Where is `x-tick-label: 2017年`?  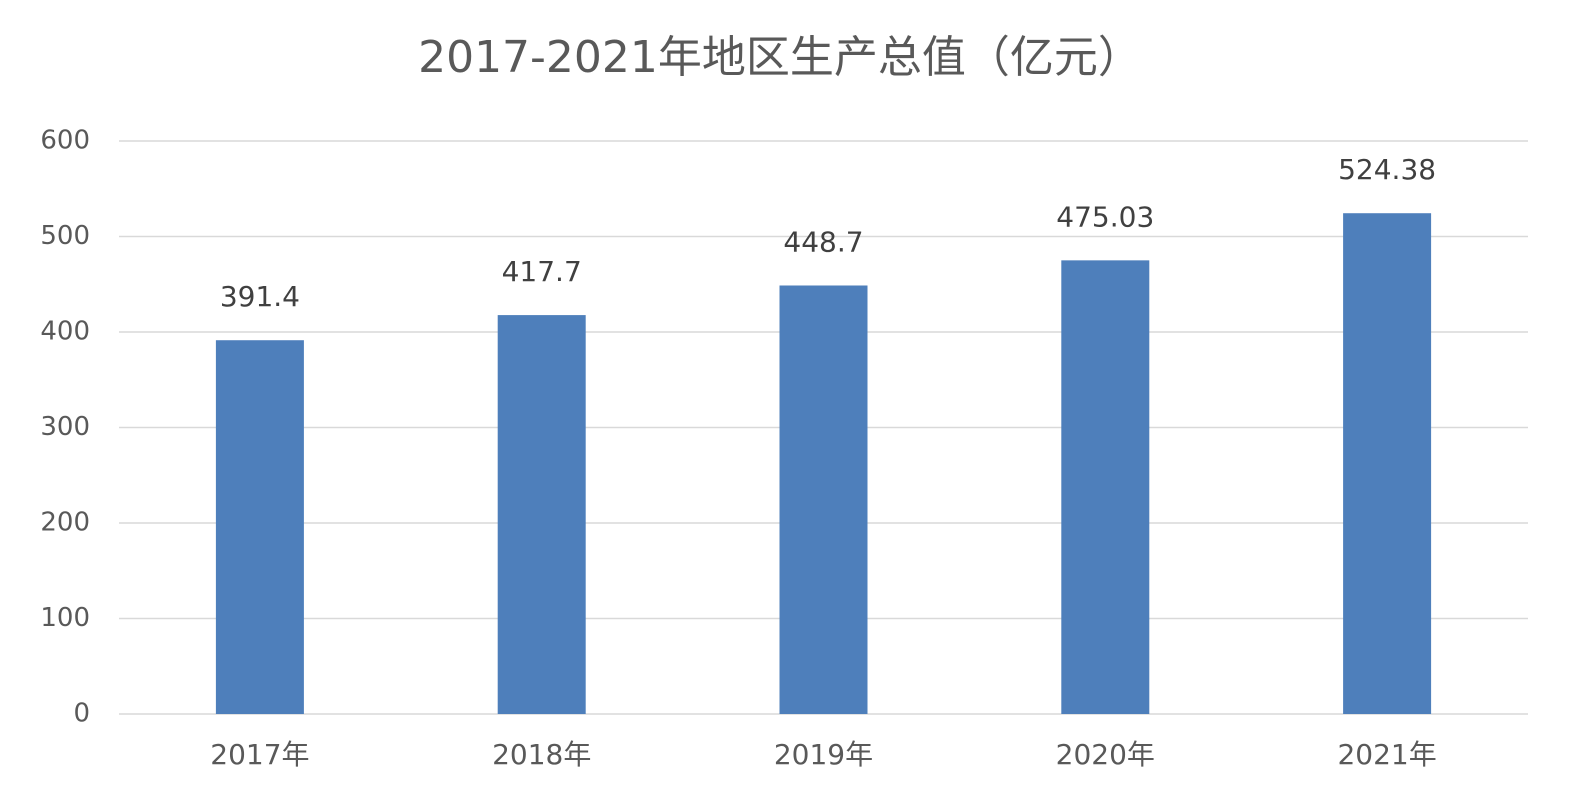
x-tick-label: 2017年 is located at coordinates (259, 754).